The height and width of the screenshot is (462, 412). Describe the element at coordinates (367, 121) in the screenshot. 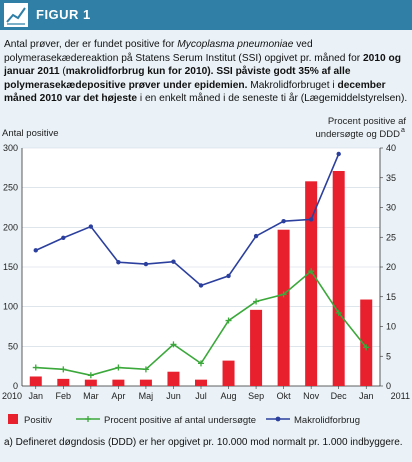

I see `right-axis-title: Procent positive af` at that location.